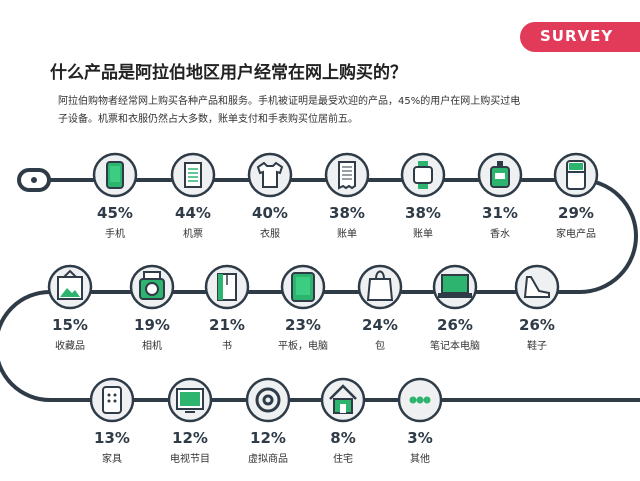  Describe the element at coordinates (423, 175) in the screenshot. I see `watch-icon` at that location.